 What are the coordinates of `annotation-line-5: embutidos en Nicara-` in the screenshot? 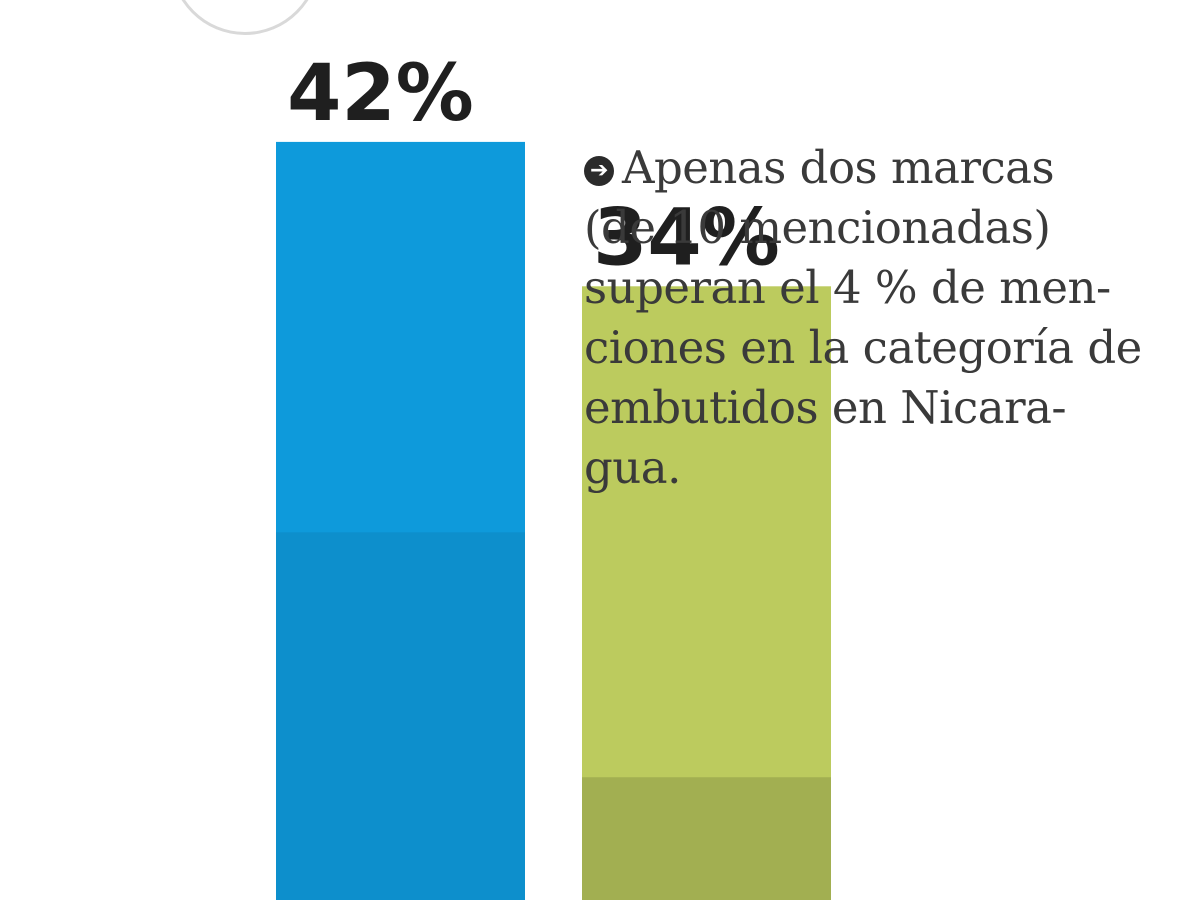 It's located at (825, 407).